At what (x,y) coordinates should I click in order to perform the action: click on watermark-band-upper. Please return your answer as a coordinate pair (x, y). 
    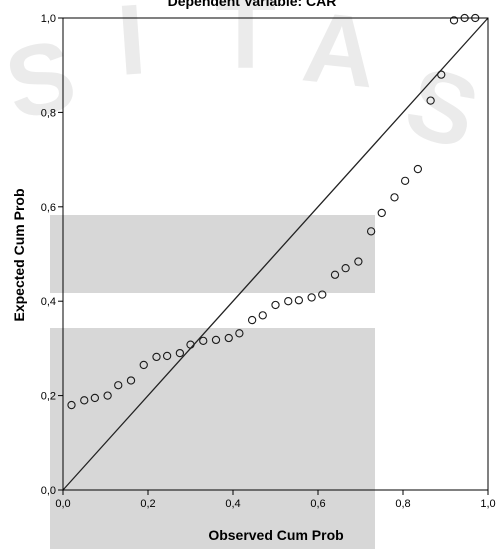
    Looking at the image, I should click on (212, 254).